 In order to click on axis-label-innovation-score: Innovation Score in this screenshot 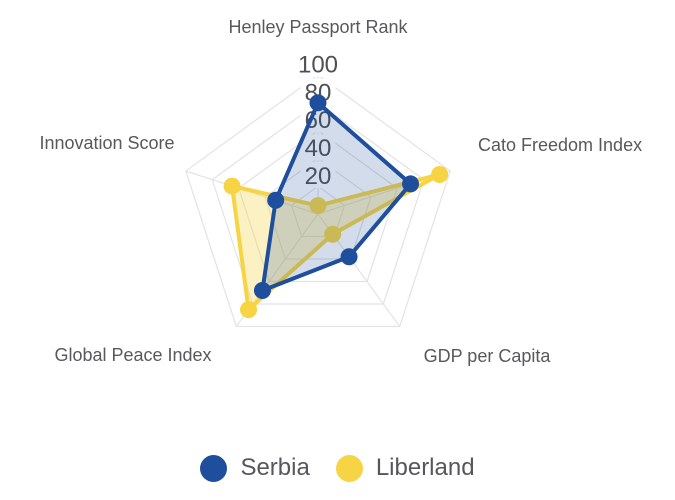, I will do `click(106, 143)`.